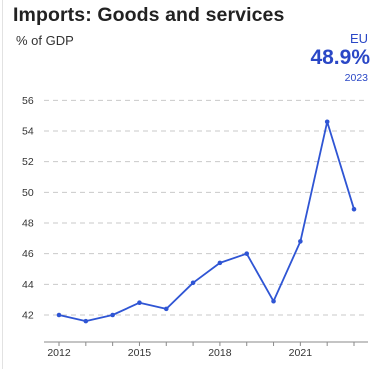 This screenshot has height=369, width=382. I want to click on x-tick-label: 2021, so click(301, 353).